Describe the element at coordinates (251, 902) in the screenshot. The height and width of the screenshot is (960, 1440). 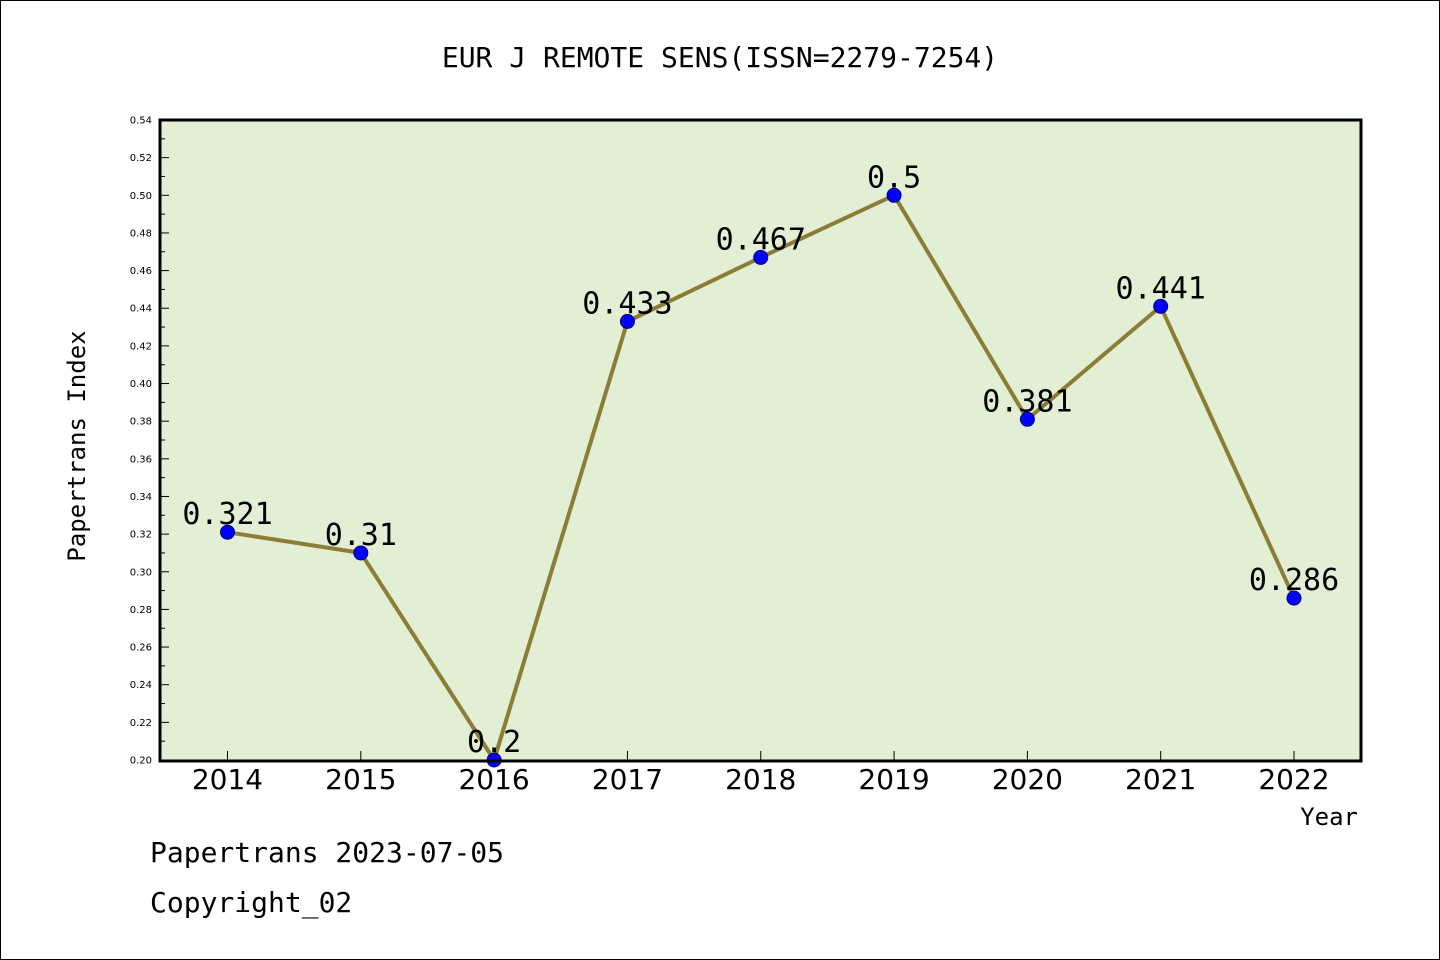
I see `footer-copyright: Copyright_02` at that location.